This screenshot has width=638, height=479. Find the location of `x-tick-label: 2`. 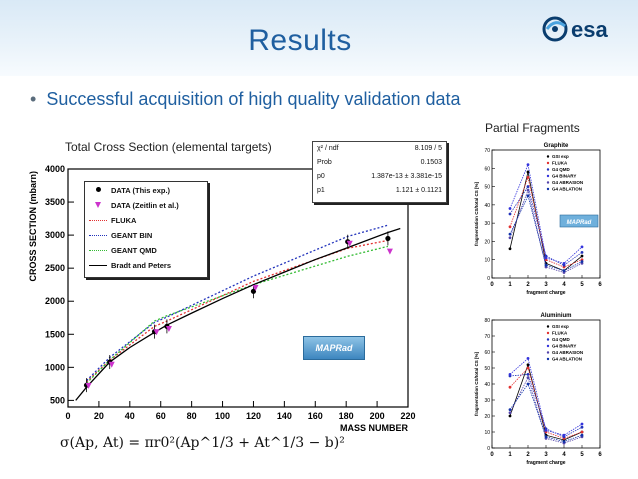

x-tick-label: 2 is located at coordinates (528, 285).